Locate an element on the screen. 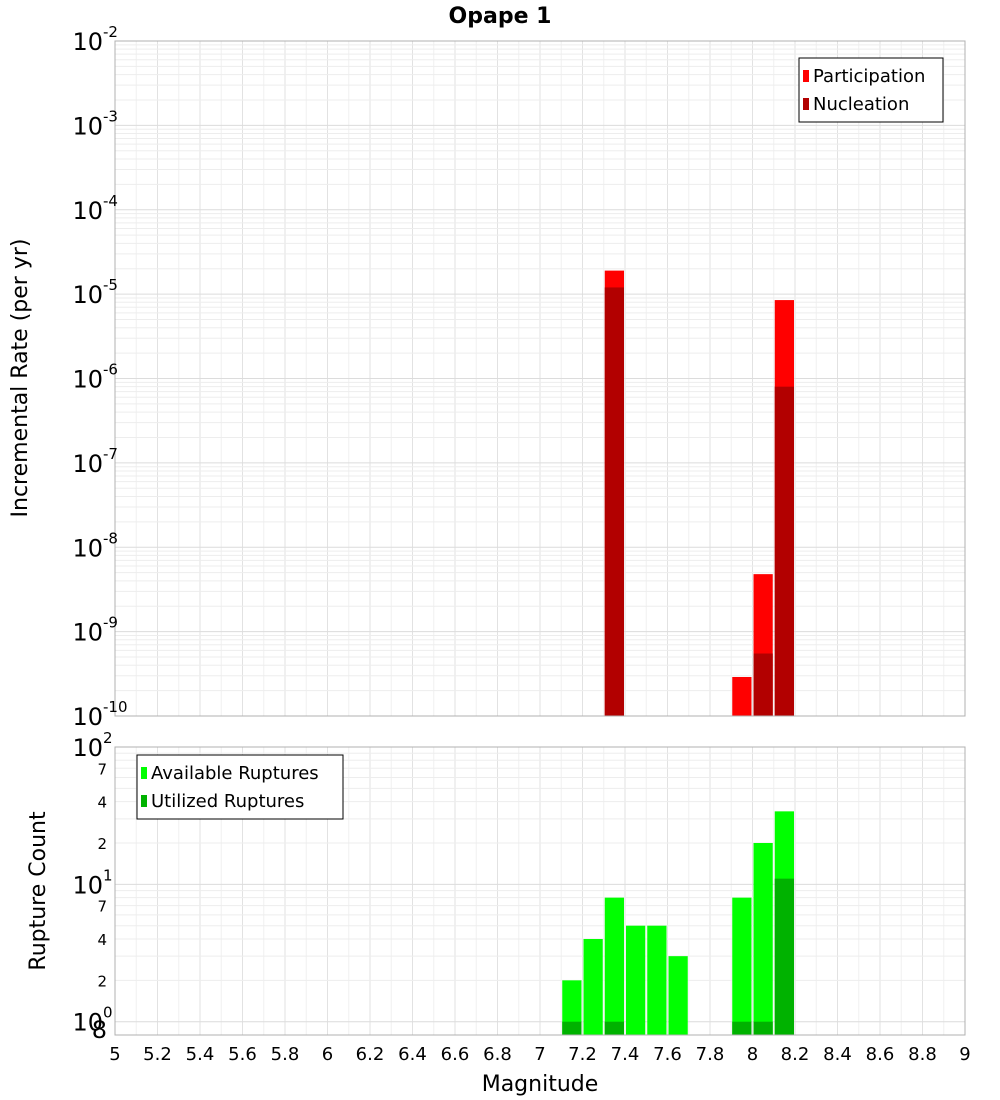 The width and height of the screenshot is (1000, 1100). x-tick-label: 5.4 is located at coordinates (200, 1054).